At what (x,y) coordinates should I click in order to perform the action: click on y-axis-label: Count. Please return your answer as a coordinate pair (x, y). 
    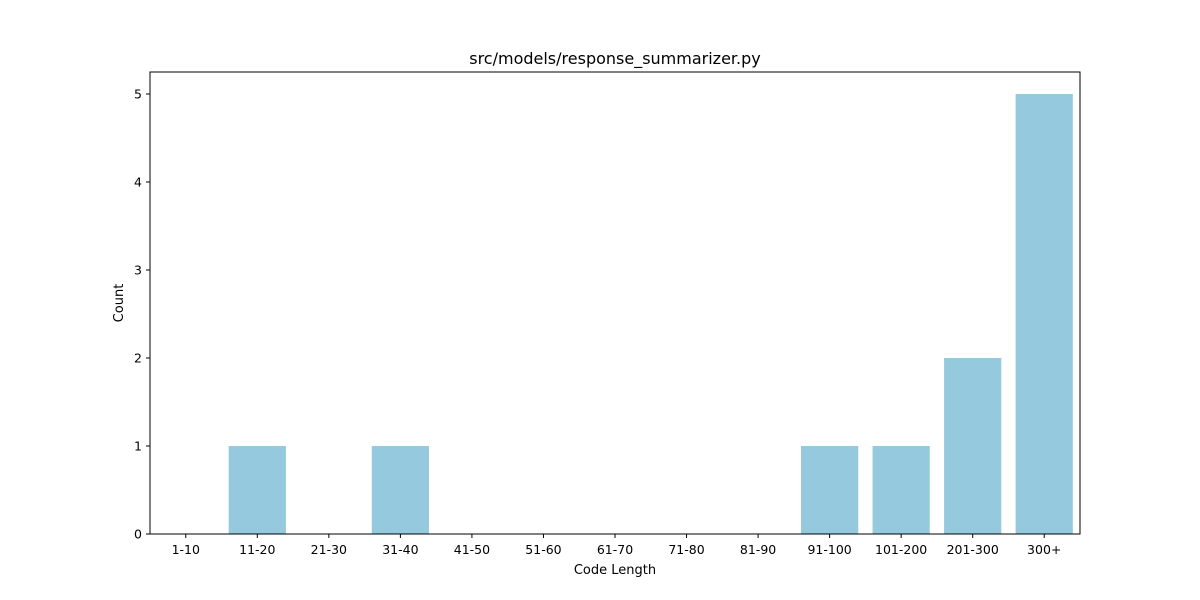
    Looking at the image, I should click on (119, 303).